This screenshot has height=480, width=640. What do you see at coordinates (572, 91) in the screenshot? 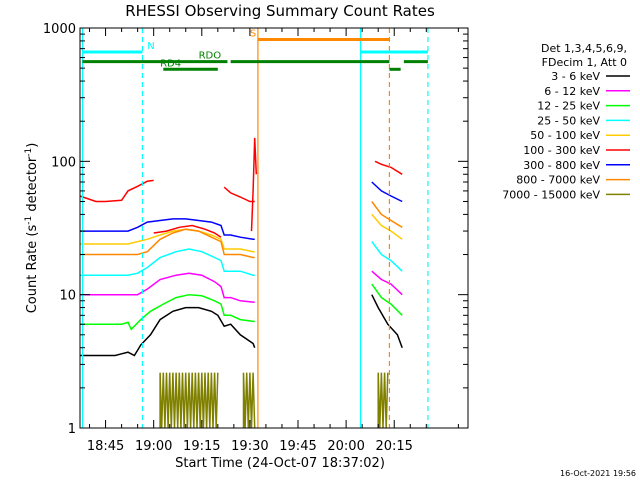
I see `legend-label-1: 6 - 12 keV` at bounding box center [572, 91].